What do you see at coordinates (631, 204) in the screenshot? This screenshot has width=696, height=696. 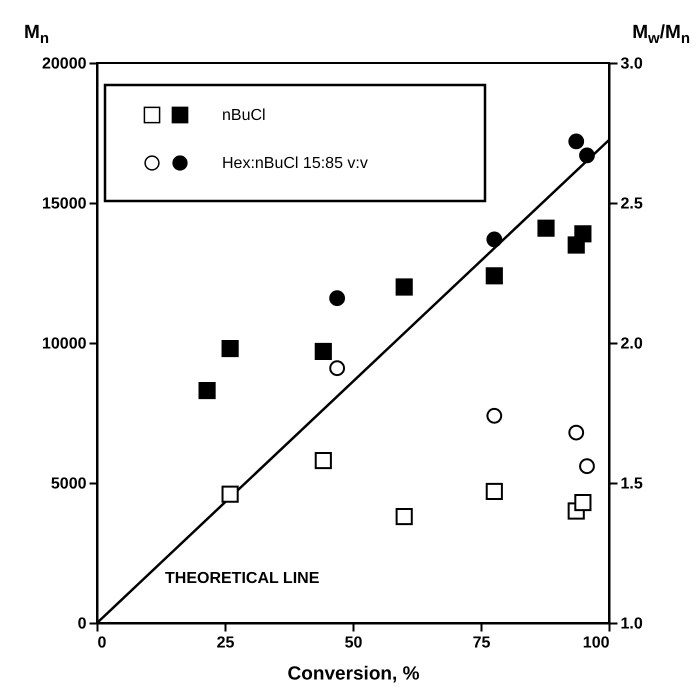 I see `y2-tick-label: 2.5` at bounding box center [631, 204].